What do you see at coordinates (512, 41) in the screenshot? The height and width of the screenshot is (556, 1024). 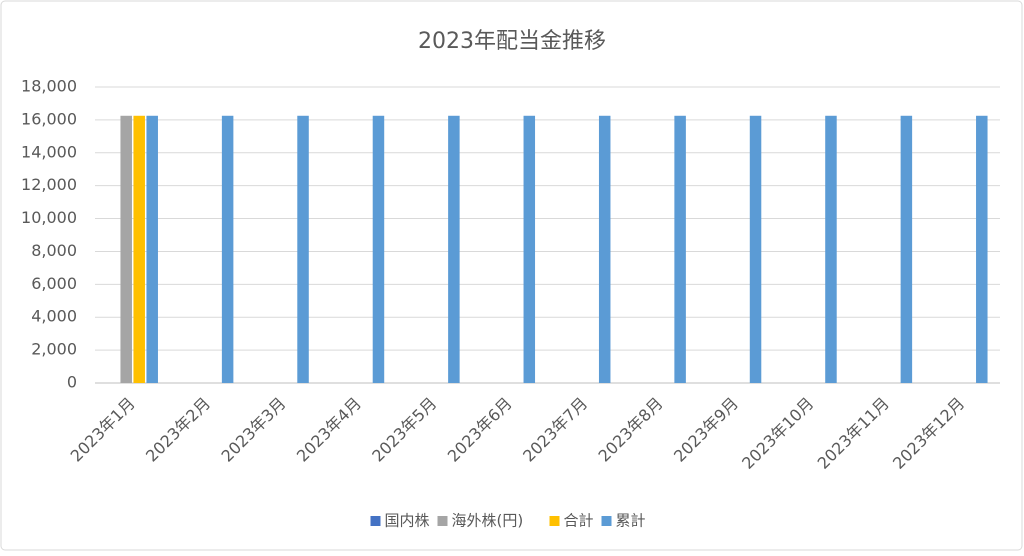 I see `chart-title: 2023年配当金推移` at bounding box center [512, 41].